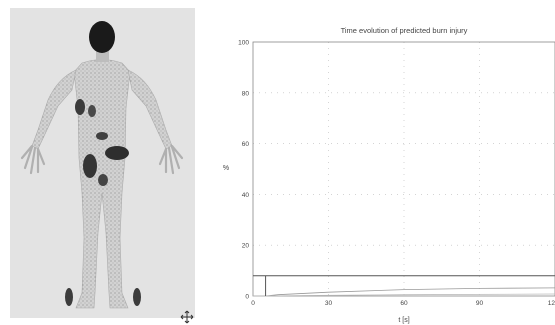 This screenshot has width=555, height=325. Describe the element at coordinates (246, 144) in the screenshot. I see `y-tick-label: 60` at that location.